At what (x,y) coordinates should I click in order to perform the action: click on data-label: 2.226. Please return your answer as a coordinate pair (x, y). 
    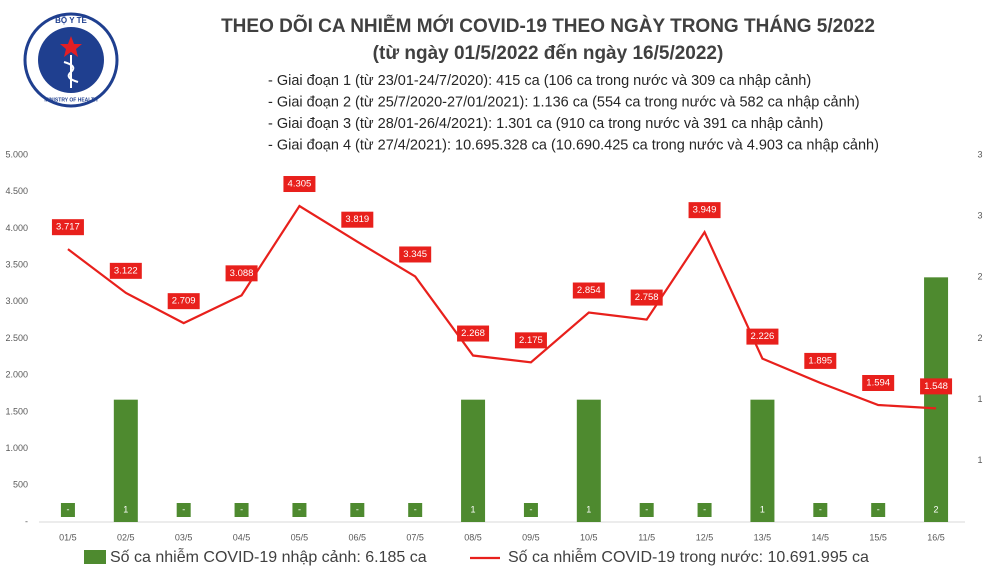
    Looking at the image, I should click on (763, 336).